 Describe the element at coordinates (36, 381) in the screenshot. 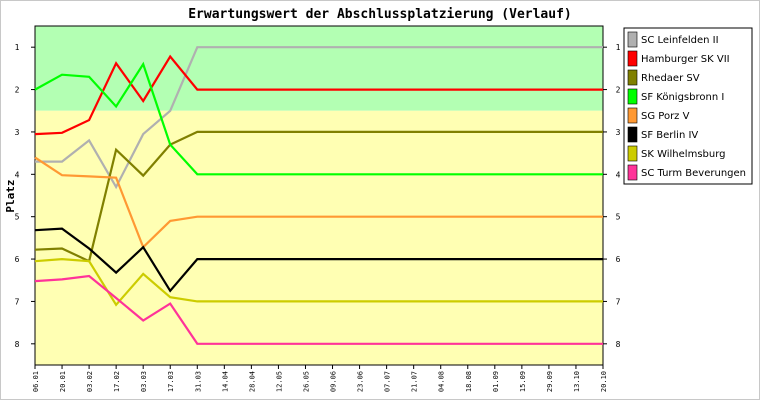

I see `x-tick-label: 06.01` at that location.